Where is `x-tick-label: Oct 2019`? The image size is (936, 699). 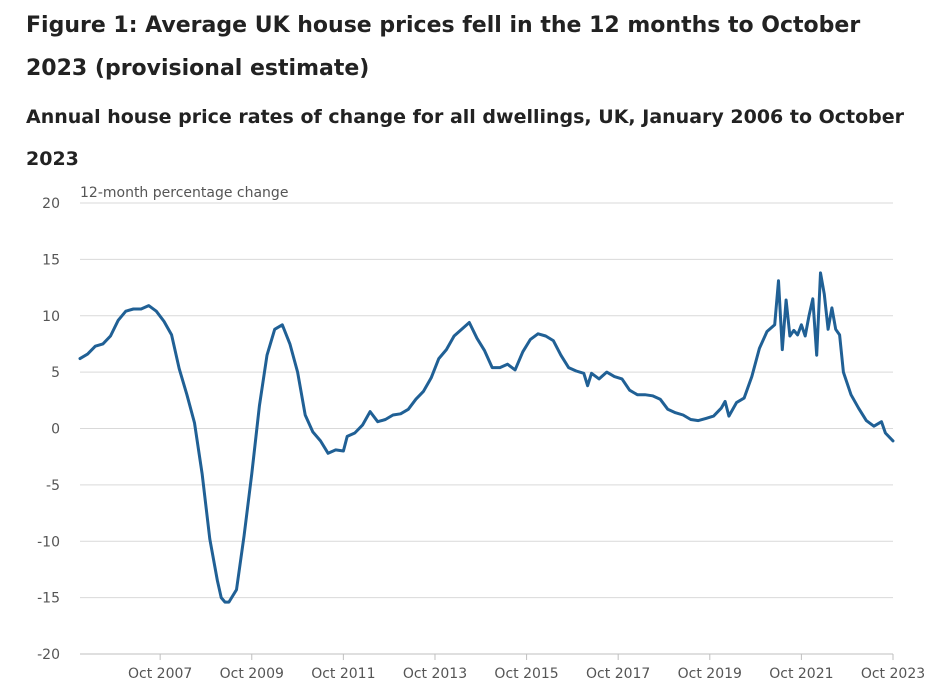
x-tick-label: Oct 2019 is located at coordinates (710, 674).